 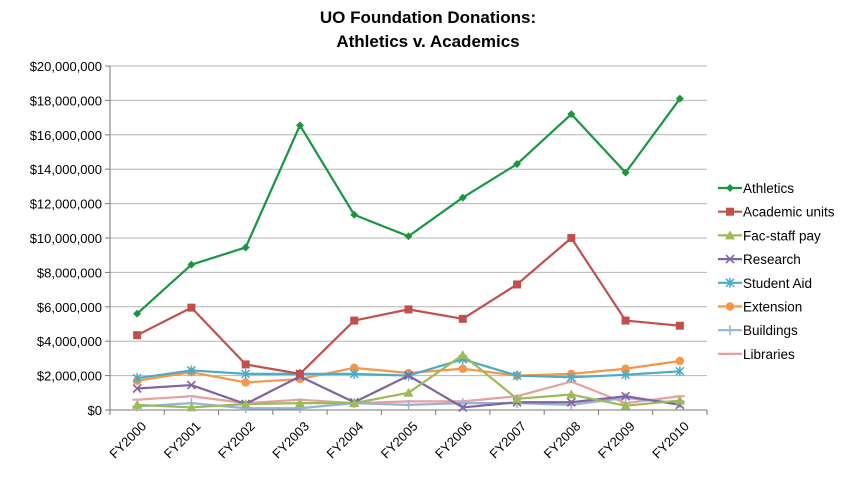 What do you see at coordinates (730, 188) in the screenshot?
I see `legend-marker-athletics` at bounding box center [730, 188].